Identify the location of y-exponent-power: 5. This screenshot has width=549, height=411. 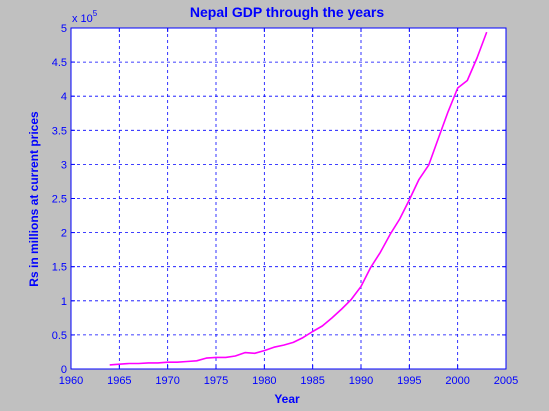
(95, 13).